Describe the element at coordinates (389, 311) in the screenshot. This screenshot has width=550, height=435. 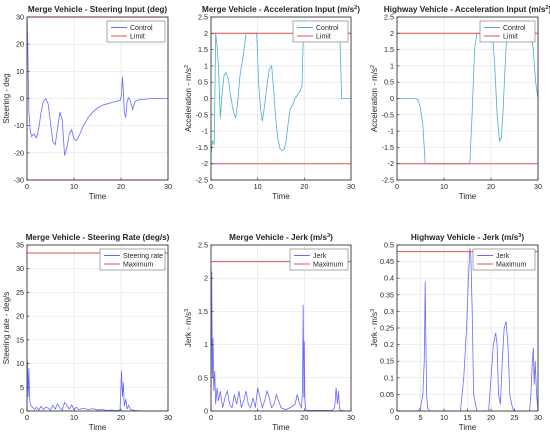
I see `y-tick-label: 0.3` at that location.